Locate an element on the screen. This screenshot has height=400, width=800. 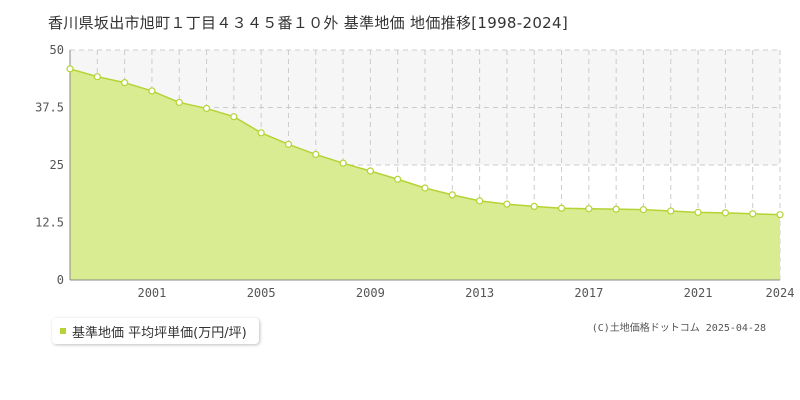
x-tick-label: 2009 is located at coordinates (370, 293).